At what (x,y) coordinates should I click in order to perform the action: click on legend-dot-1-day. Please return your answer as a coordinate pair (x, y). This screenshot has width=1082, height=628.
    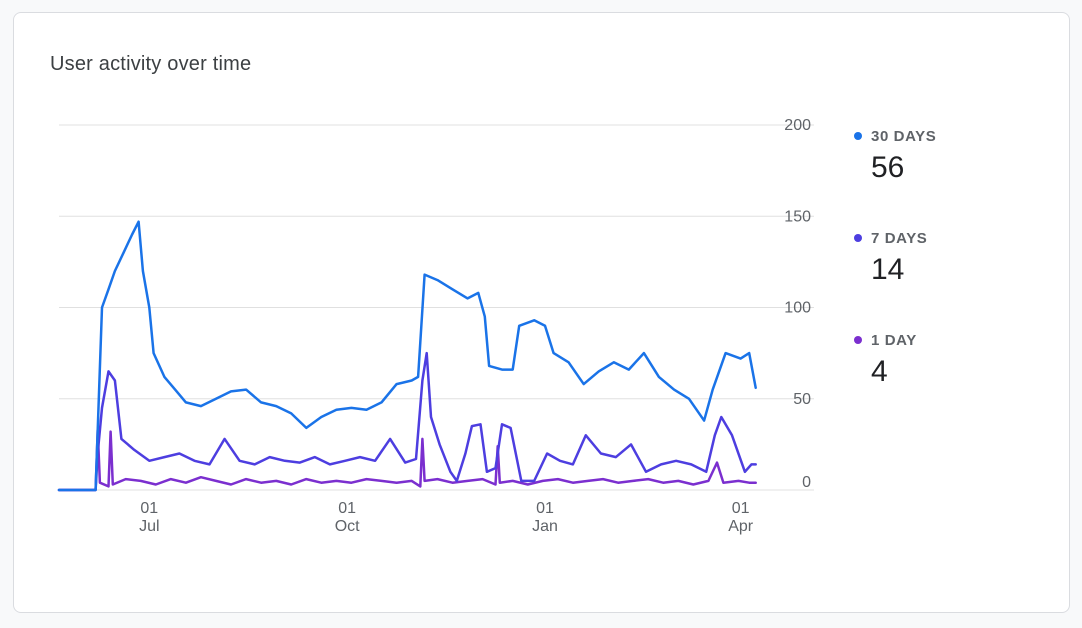
    Looking at the image, I should click on (858, 340).